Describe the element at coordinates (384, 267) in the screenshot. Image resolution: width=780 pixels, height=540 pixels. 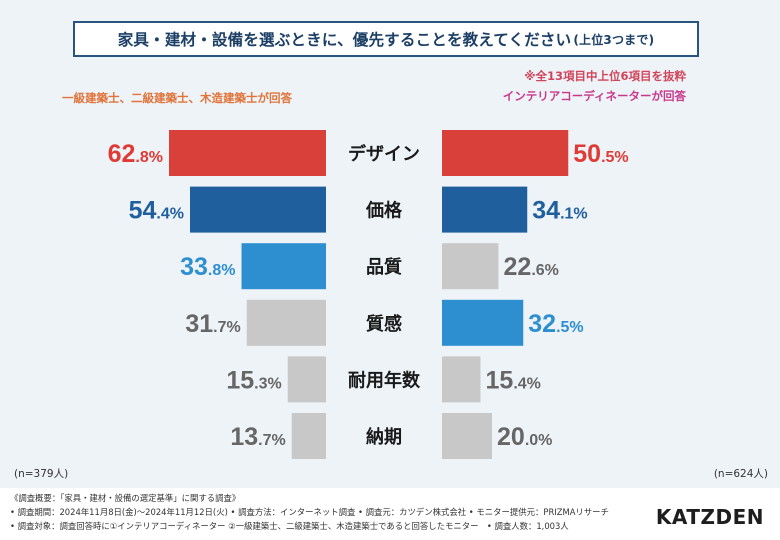
I see `category-label: 品質` at that location.